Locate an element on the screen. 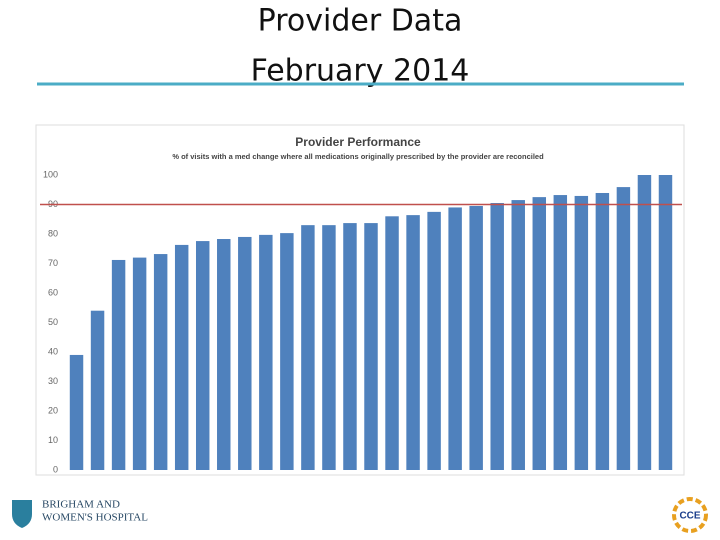 This screenshot has height=540, width=720. y-tick-label: 20 is located at coordinates (53, 410).